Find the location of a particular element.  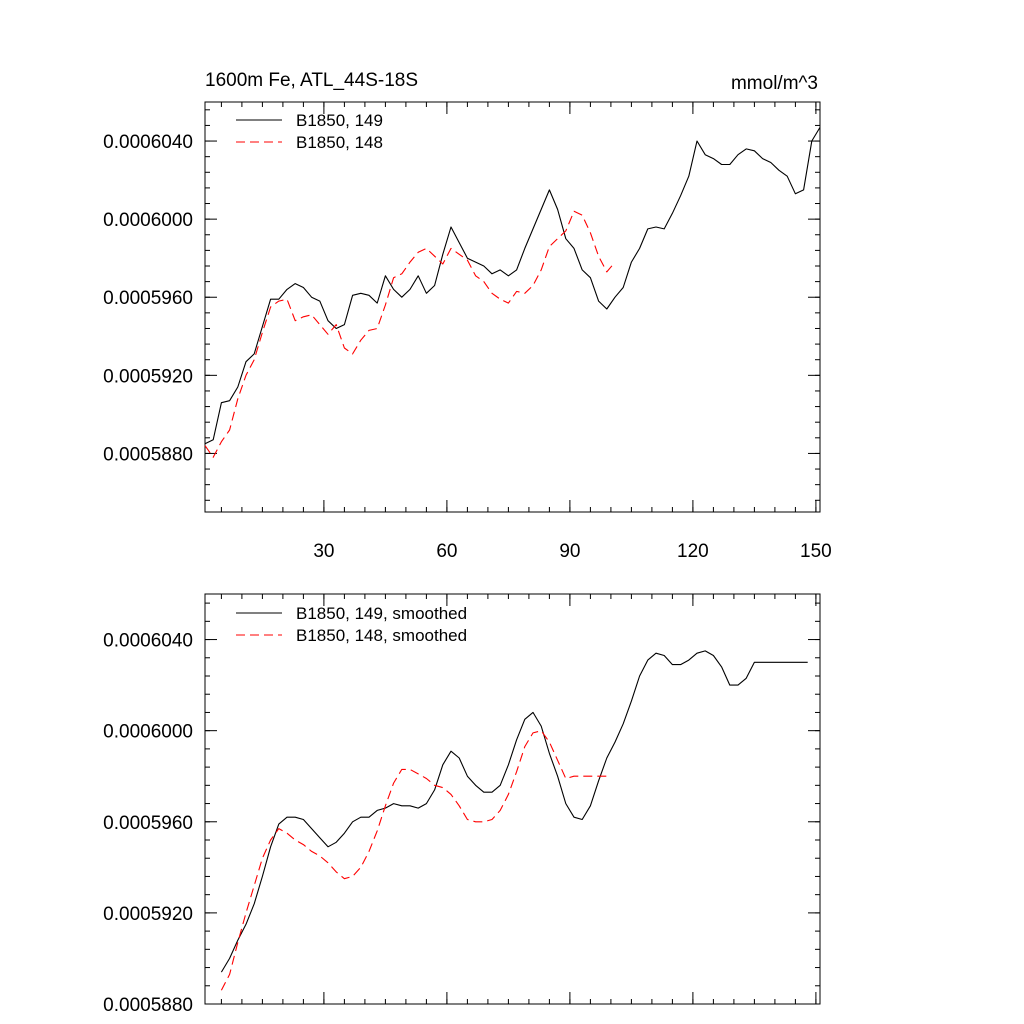

legend-label-1: B1850, 149 is located at coordinates (339, 120).